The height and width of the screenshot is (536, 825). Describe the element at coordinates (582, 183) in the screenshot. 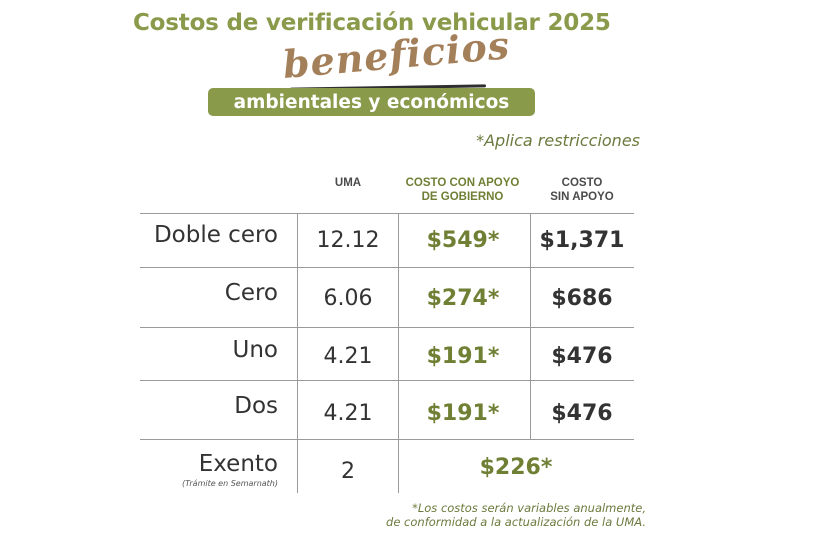

I see `col-header-sin-line1: COSTO` at that location.